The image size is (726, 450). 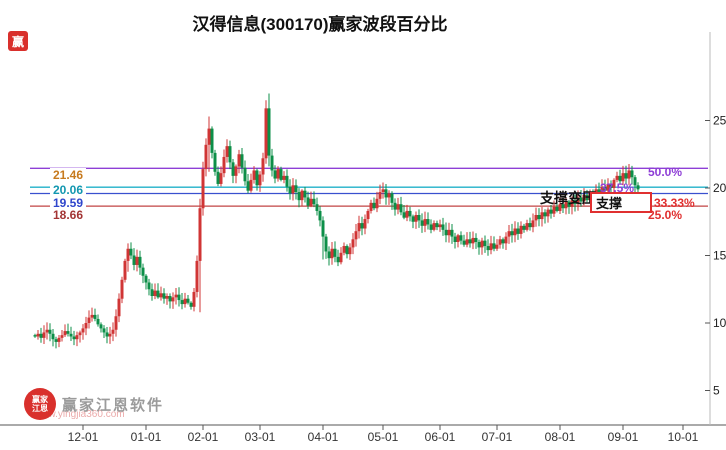 I want to click on x-axis-label: 10-01, so click(x=683, y=437).